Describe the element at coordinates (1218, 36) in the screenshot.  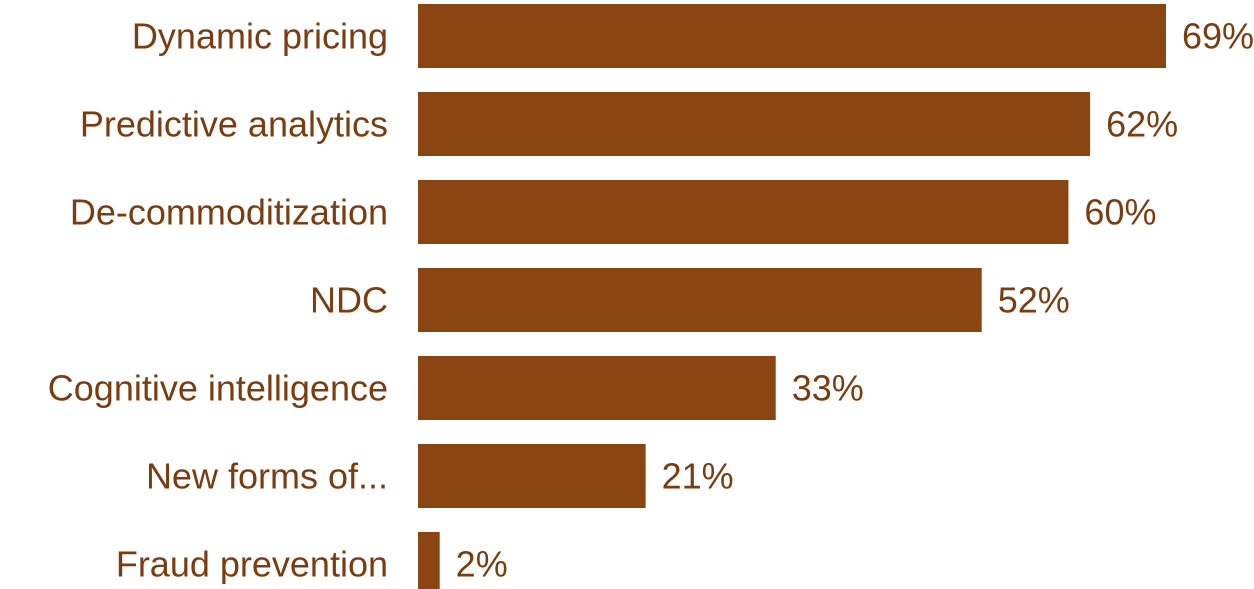
I see `value-label: 69%` at that location.